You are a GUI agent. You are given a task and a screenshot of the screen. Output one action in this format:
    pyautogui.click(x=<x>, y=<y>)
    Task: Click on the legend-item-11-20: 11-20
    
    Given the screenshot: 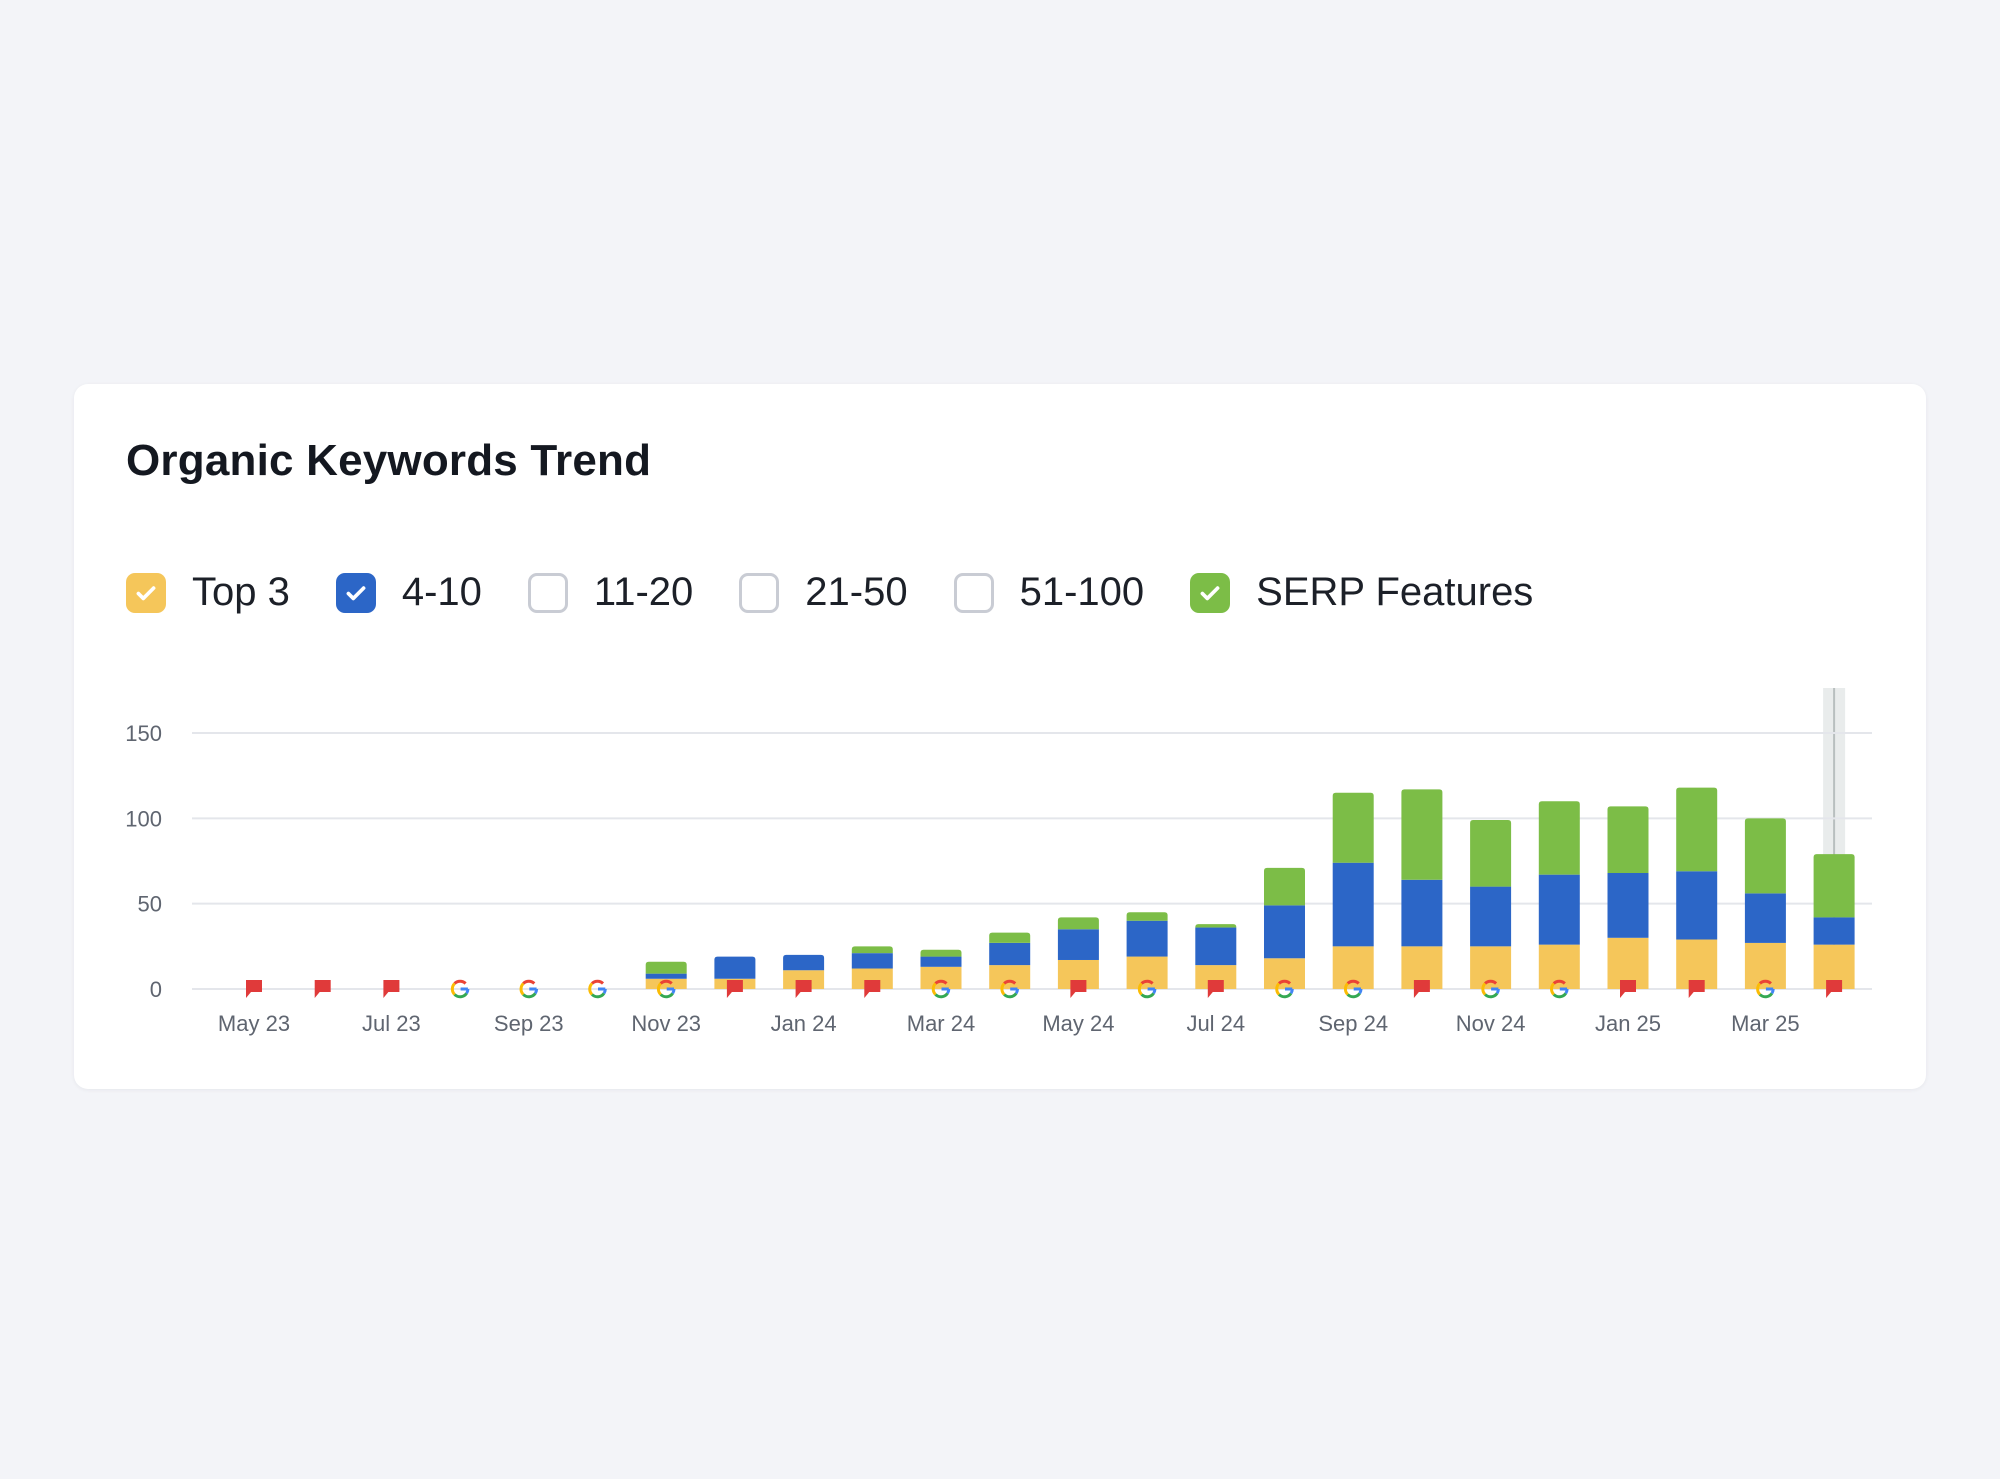 What is the action you would take?
    pyautogui.click(x=610, y=592)
    